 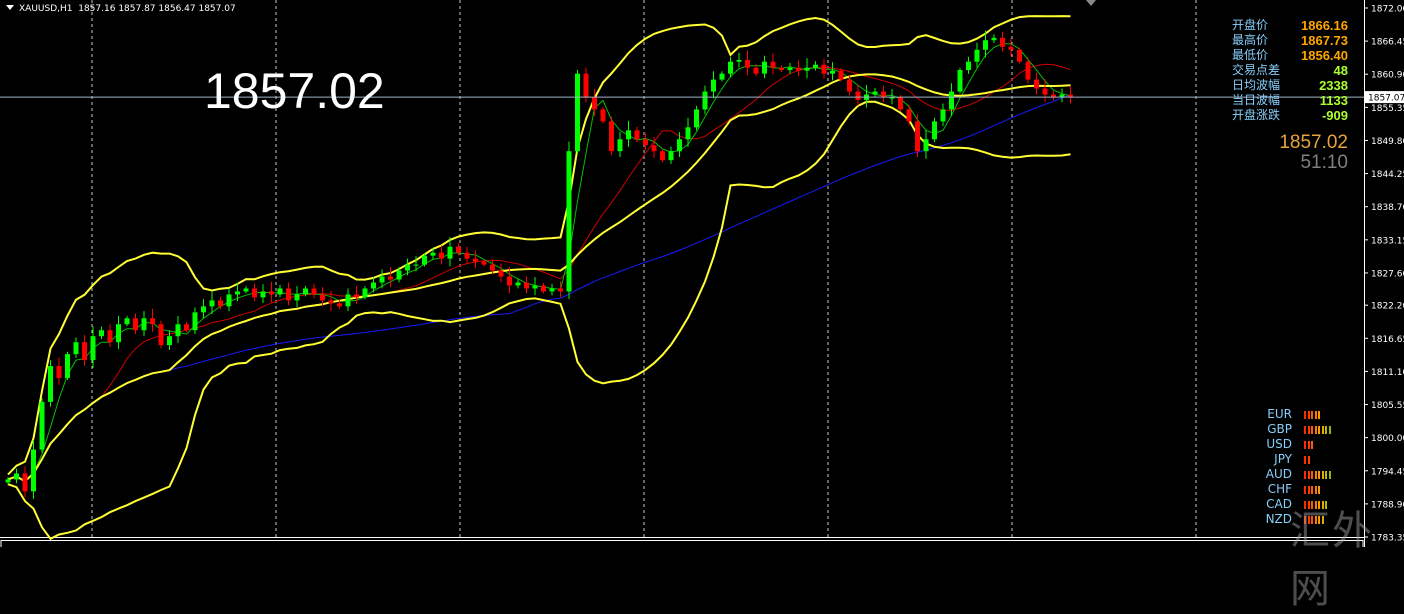 I want to click on info-value: 1867.73, so click(x=1324, y=40).